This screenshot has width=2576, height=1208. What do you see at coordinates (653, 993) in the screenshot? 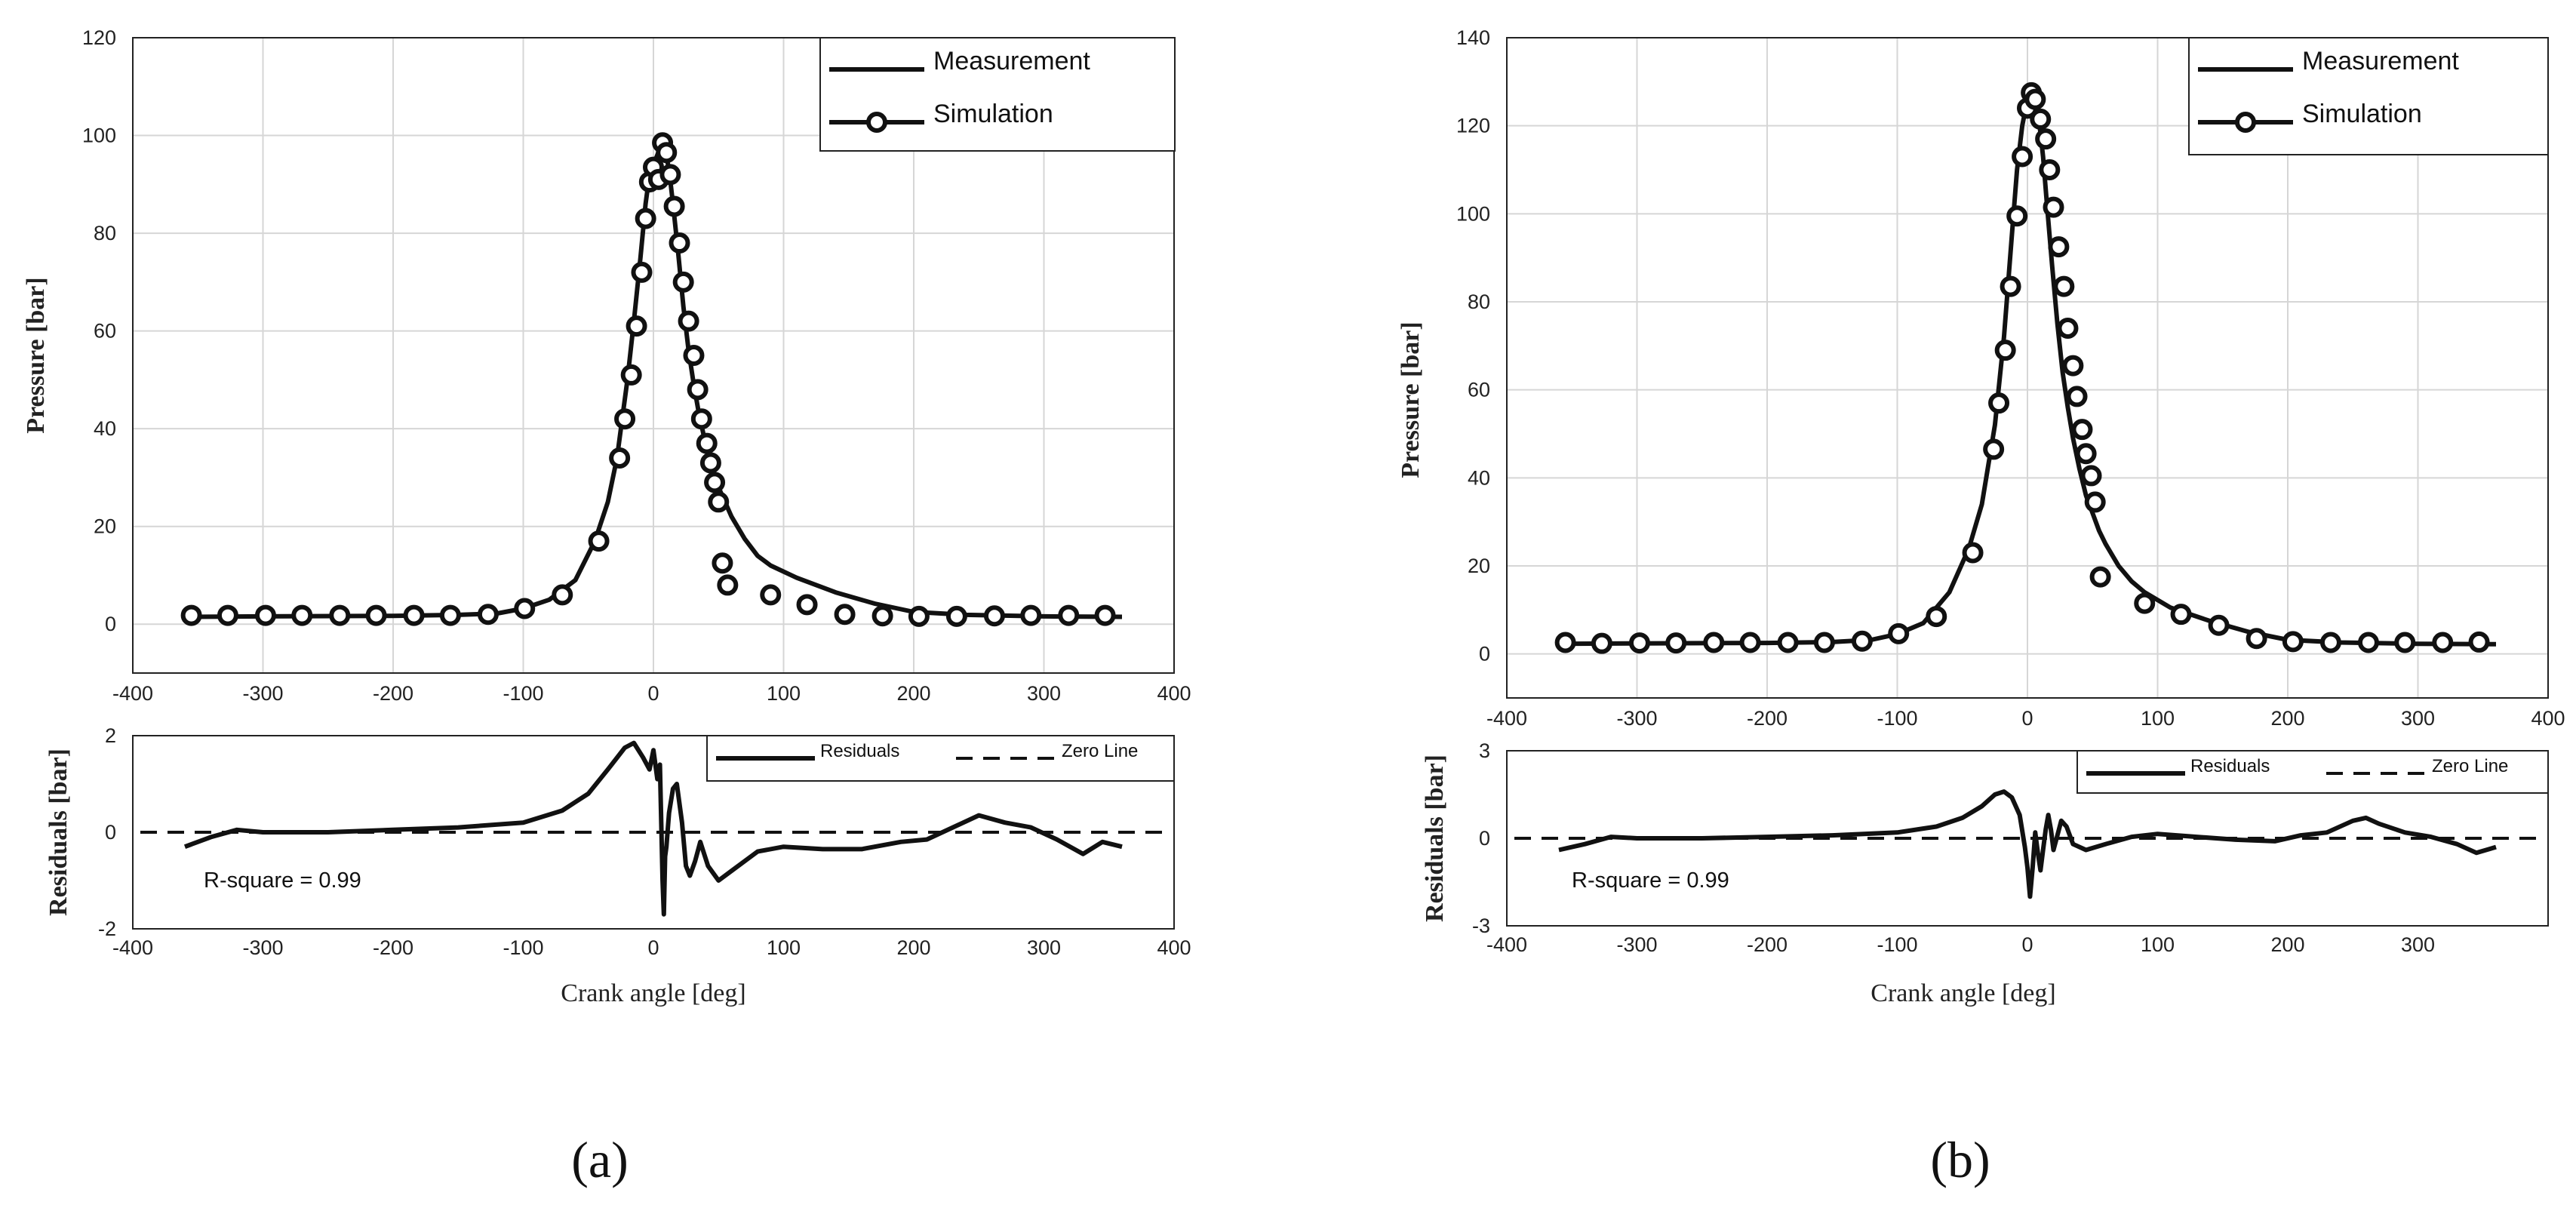
I see `x-axis-label: Crank angle [deg]` at bounding box center [653, 993].